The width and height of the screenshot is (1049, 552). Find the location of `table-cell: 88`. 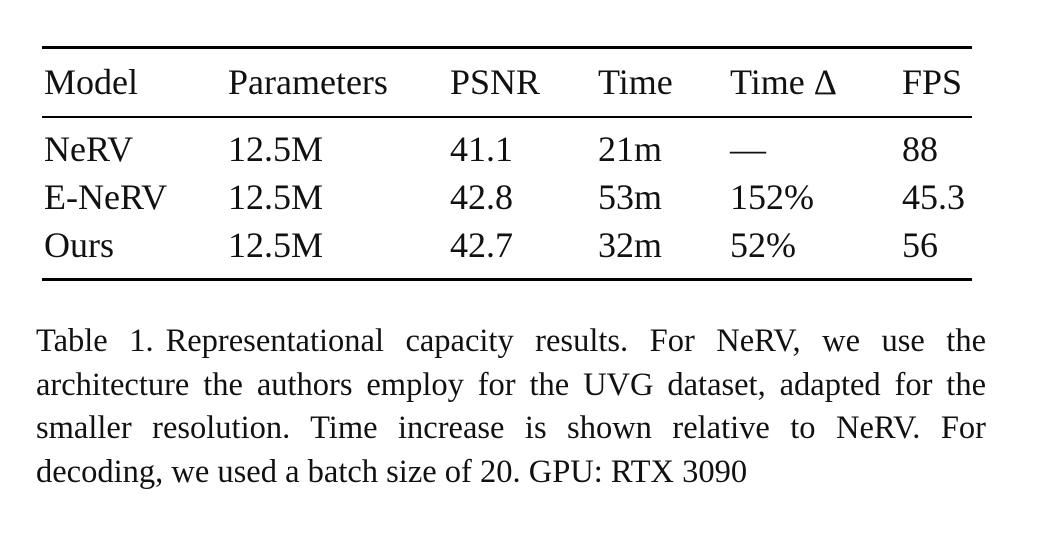

table-cell: 88 is located at coordinates (920, 149).